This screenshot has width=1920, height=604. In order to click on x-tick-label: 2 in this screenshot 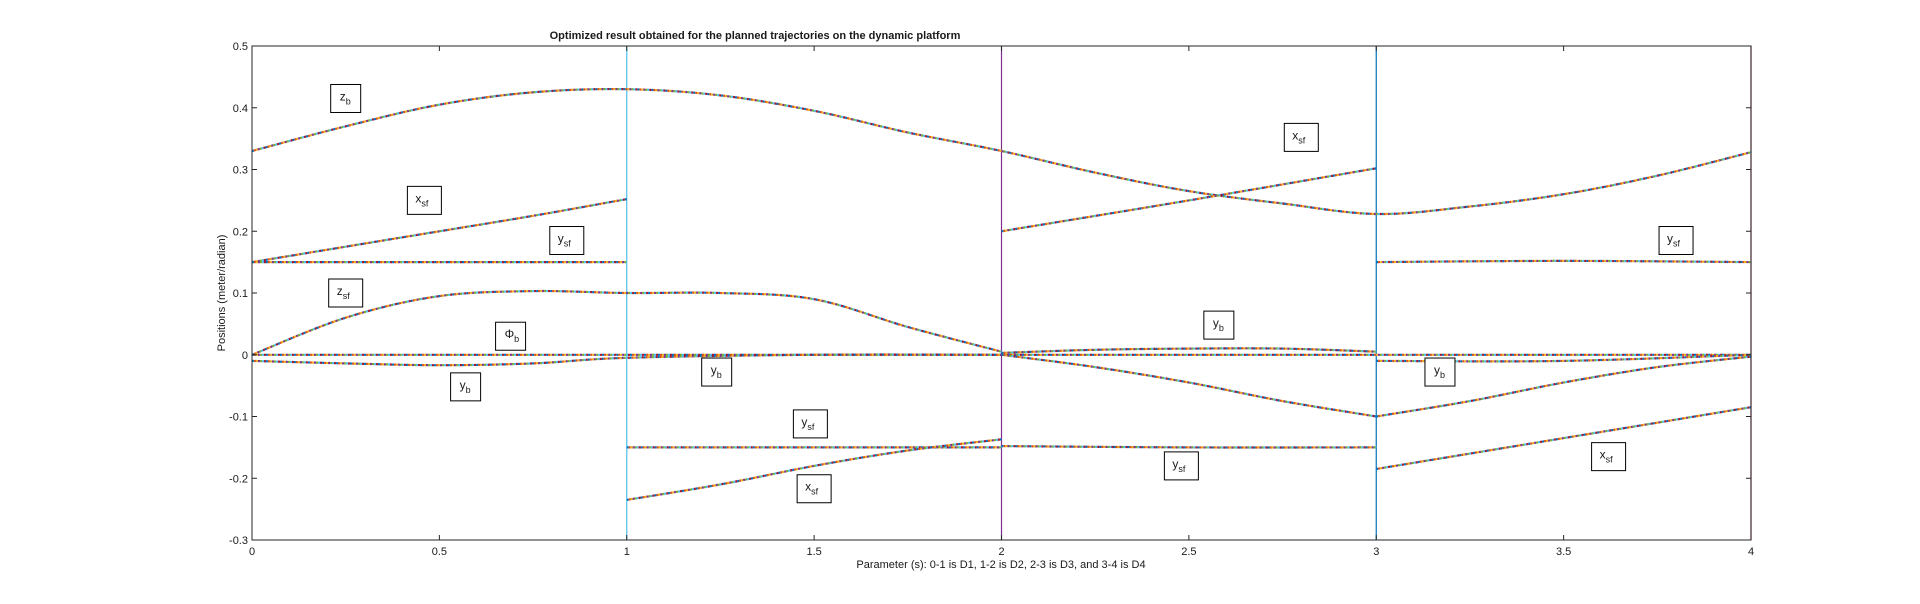, I will do `click(1001, 552)`.